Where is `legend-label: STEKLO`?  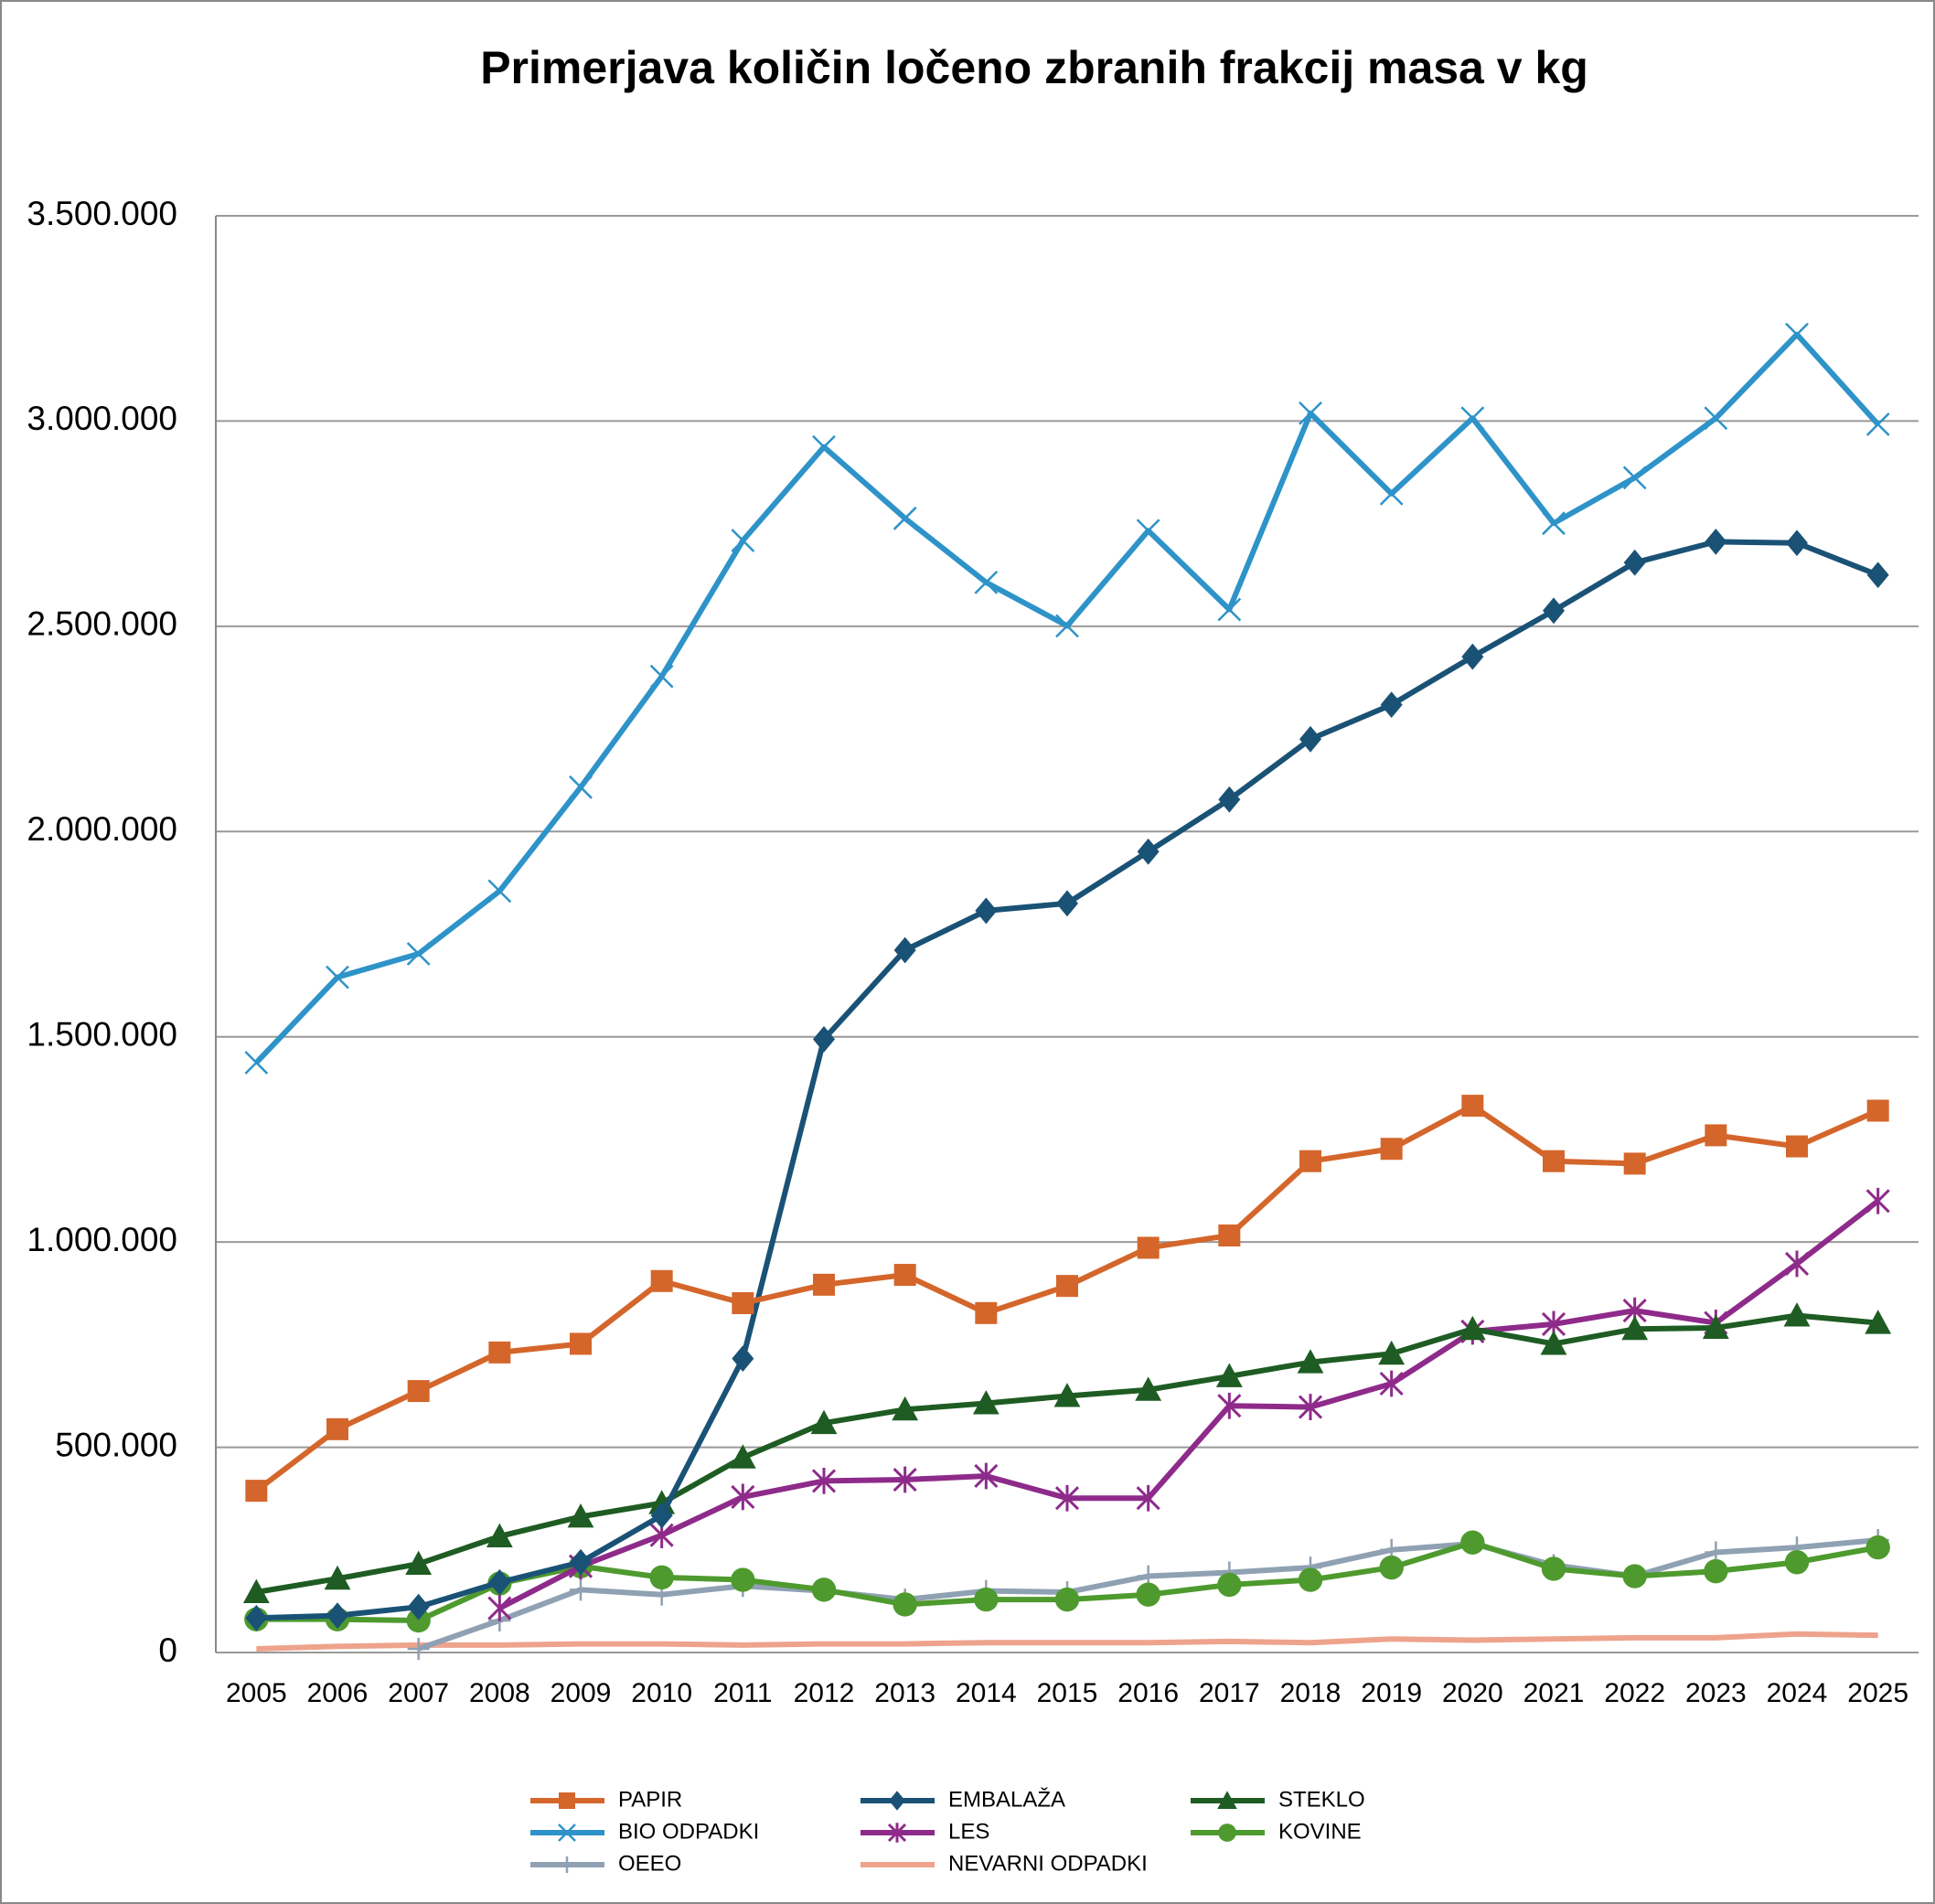 legend-label: STEKLO is located at coordinates (1321, 1799).